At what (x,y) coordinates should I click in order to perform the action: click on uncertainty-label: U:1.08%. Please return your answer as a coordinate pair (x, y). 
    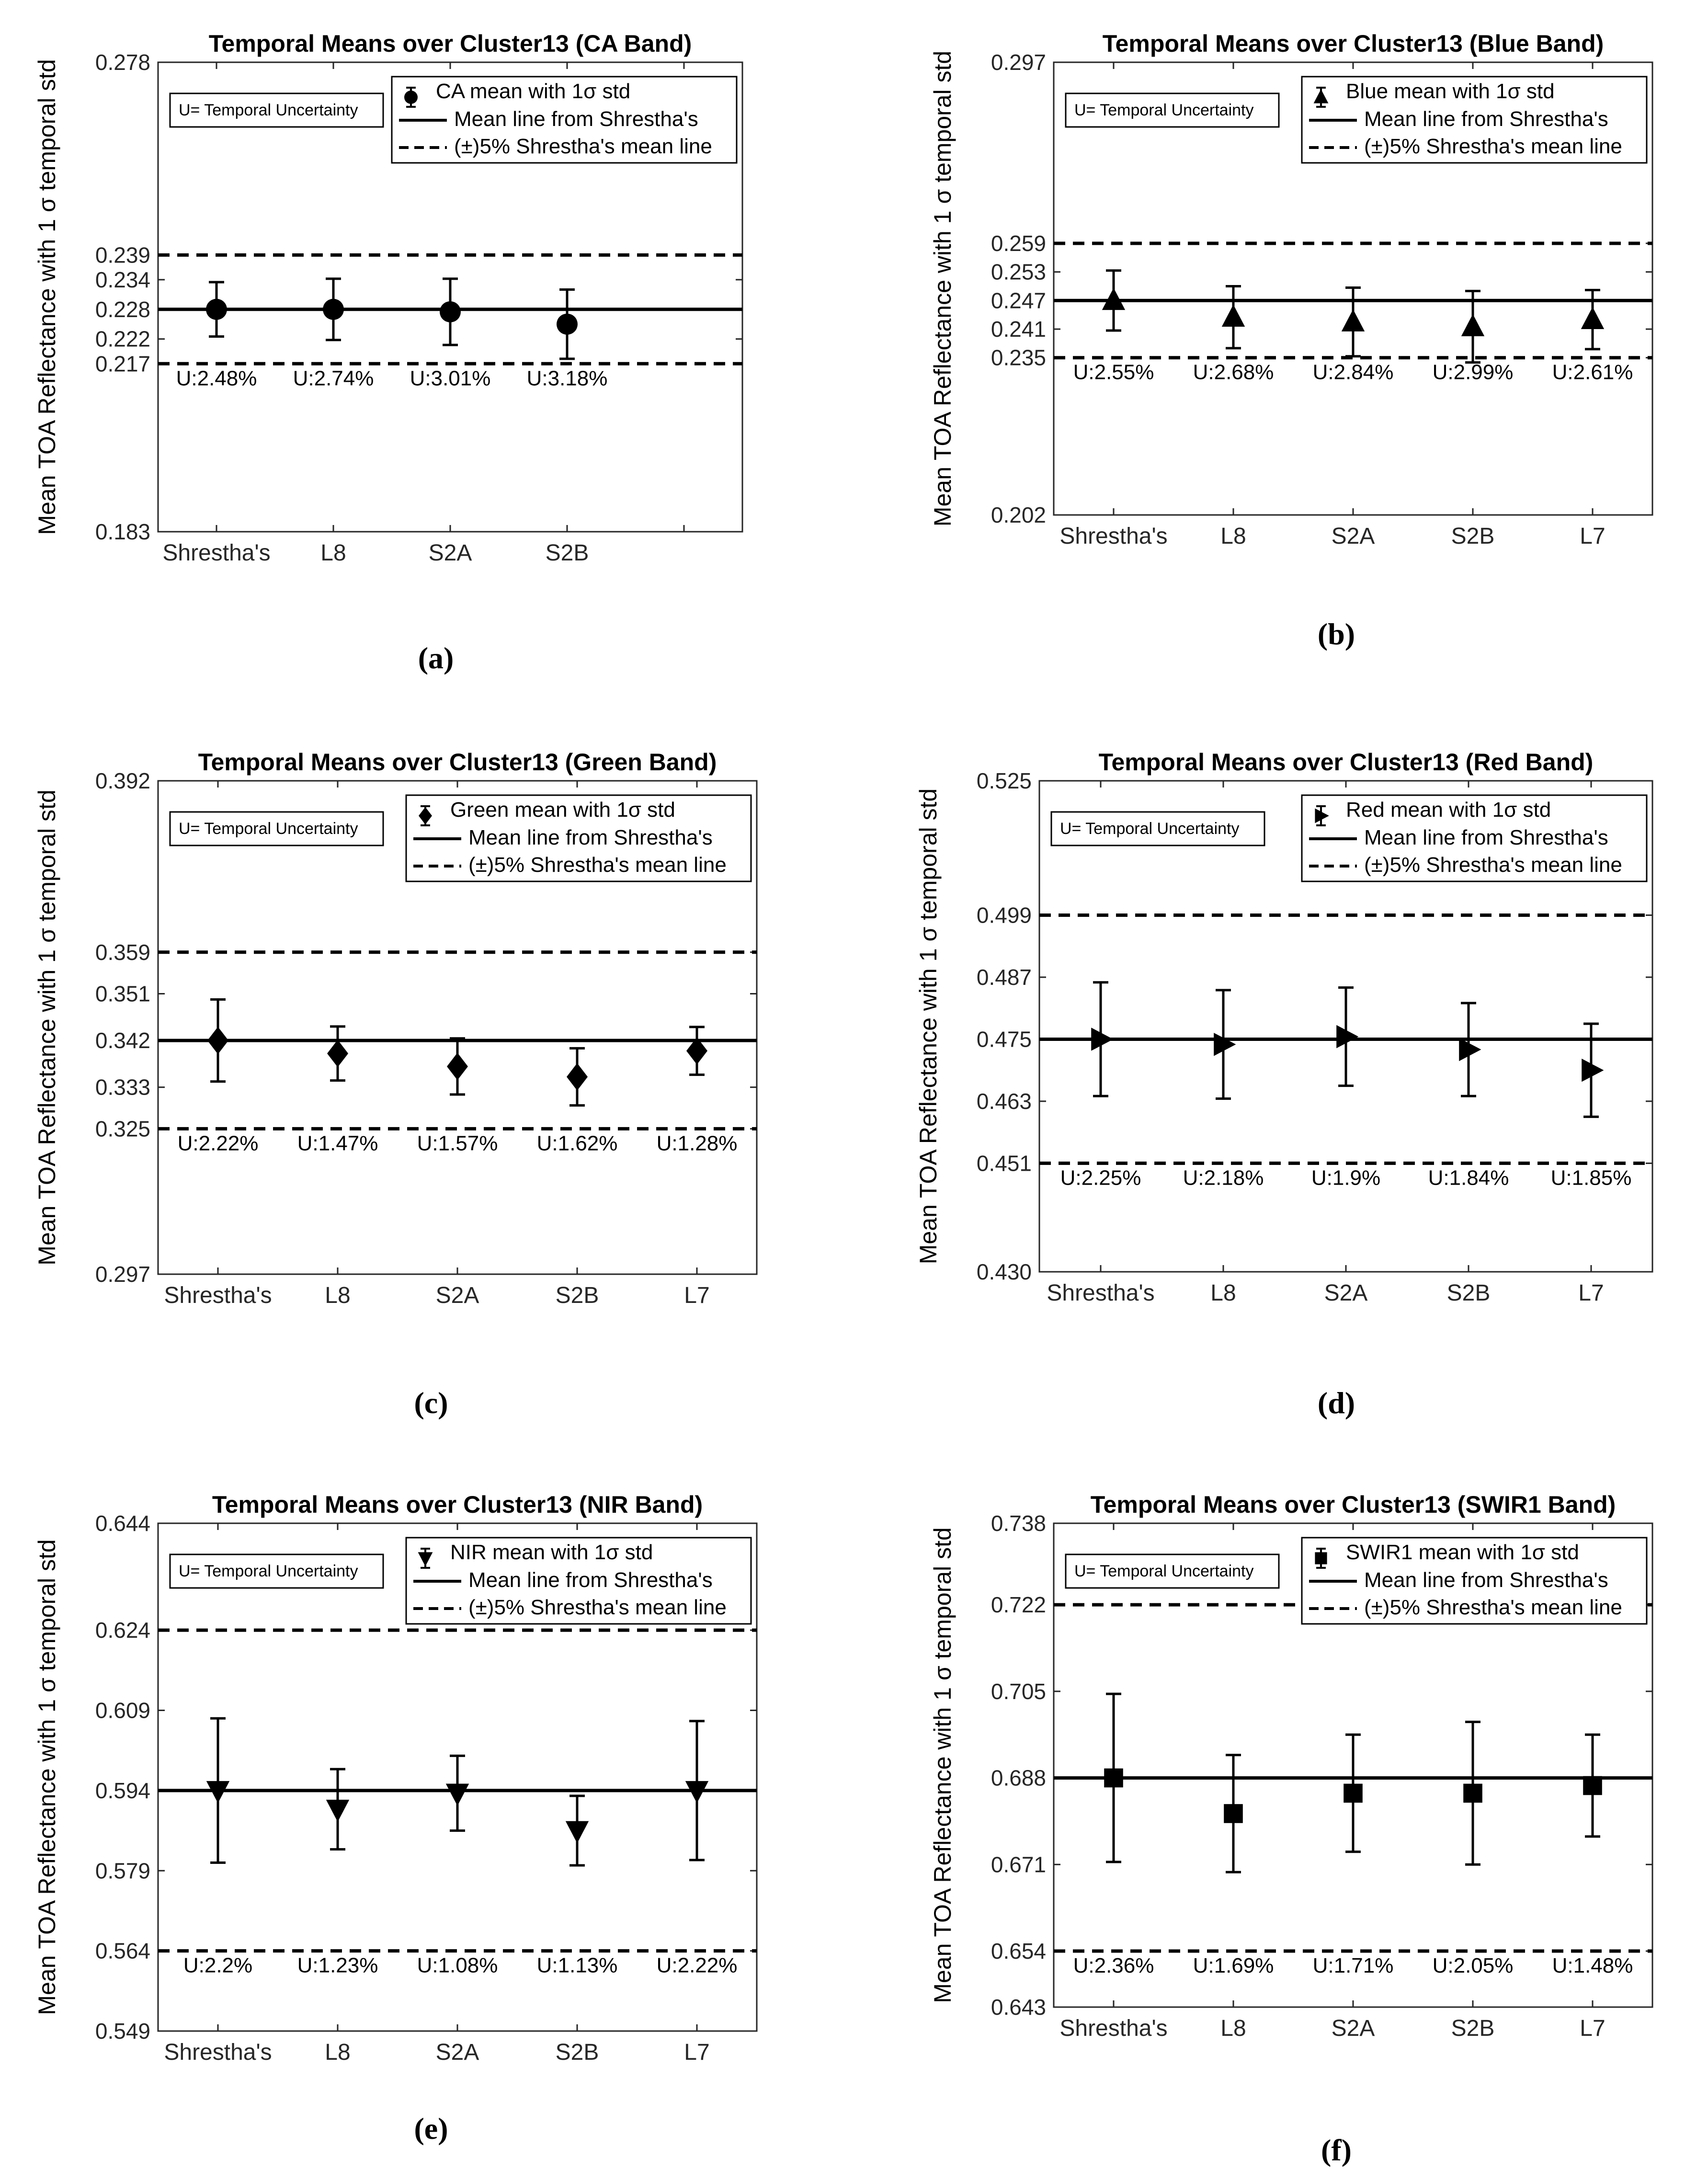
    Looking at the image, I should click on (457, 1965).